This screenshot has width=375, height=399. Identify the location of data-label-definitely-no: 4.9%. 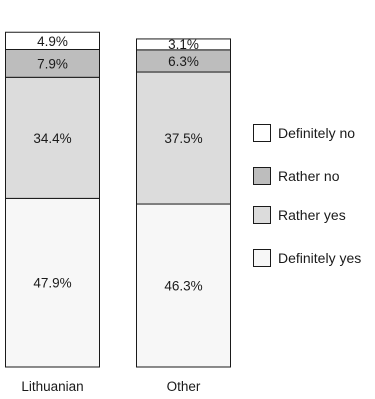
(52, 41).